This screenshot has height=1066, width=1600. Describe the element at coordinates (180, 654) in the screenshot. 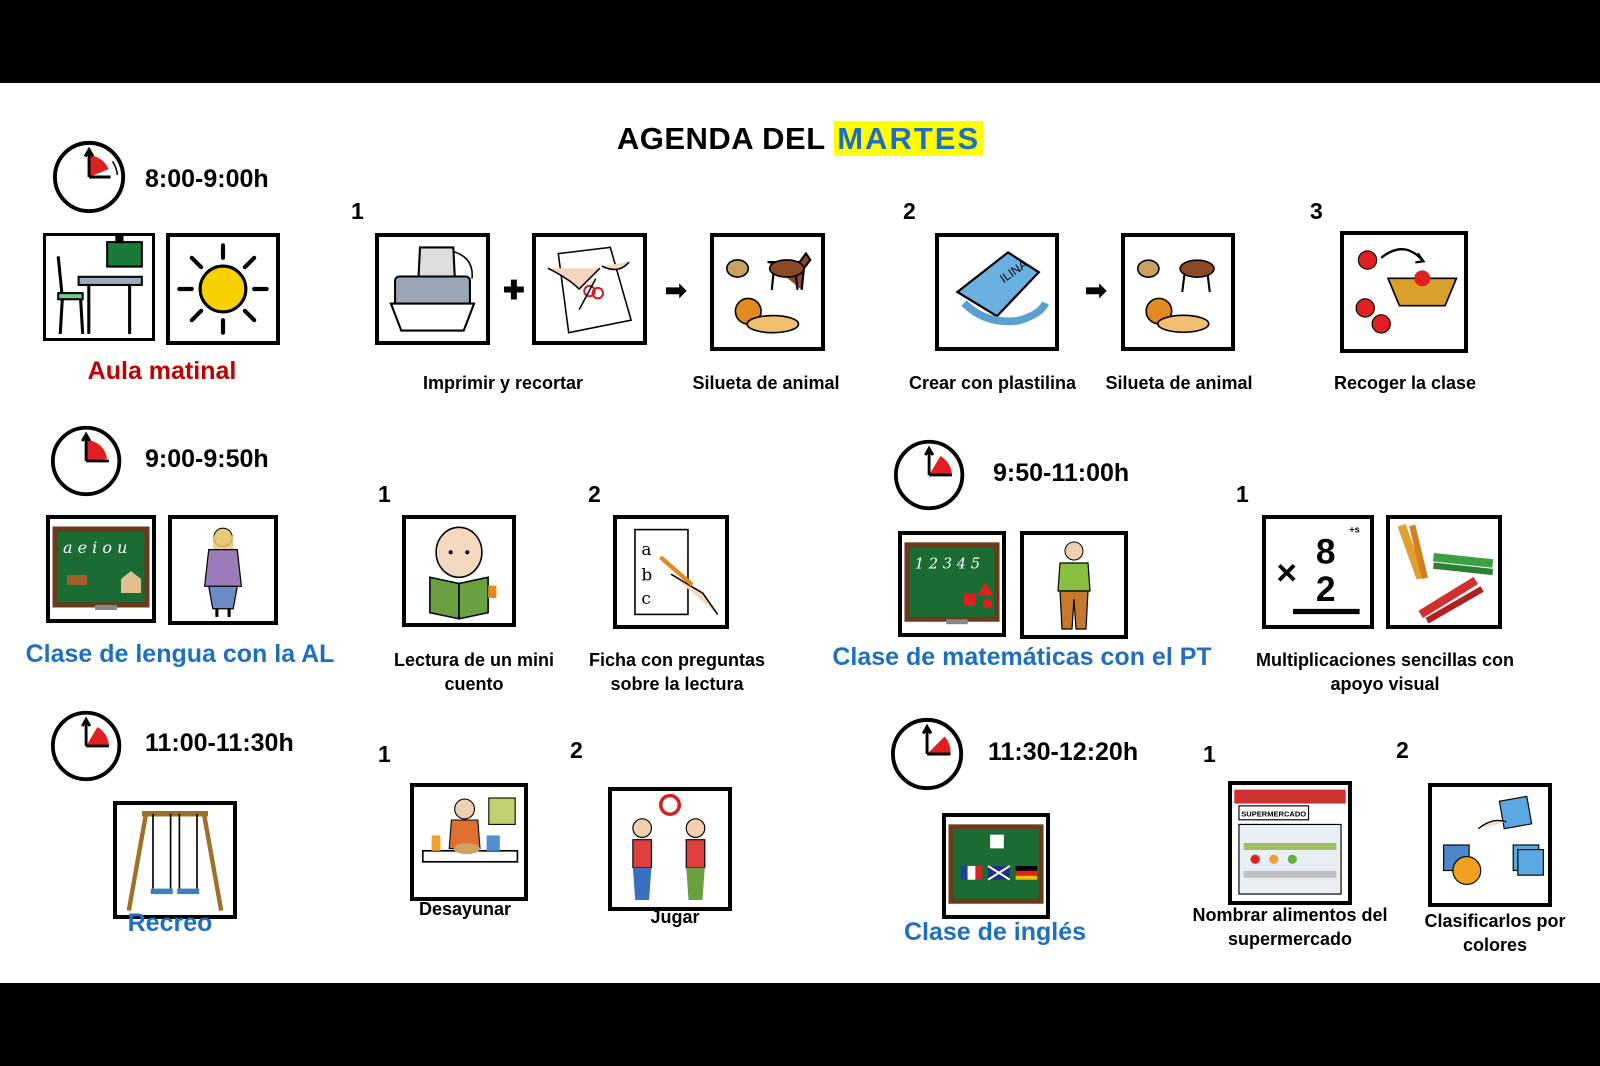

I see `class-label-lengua: Clase de lengua con la AL` at that location.